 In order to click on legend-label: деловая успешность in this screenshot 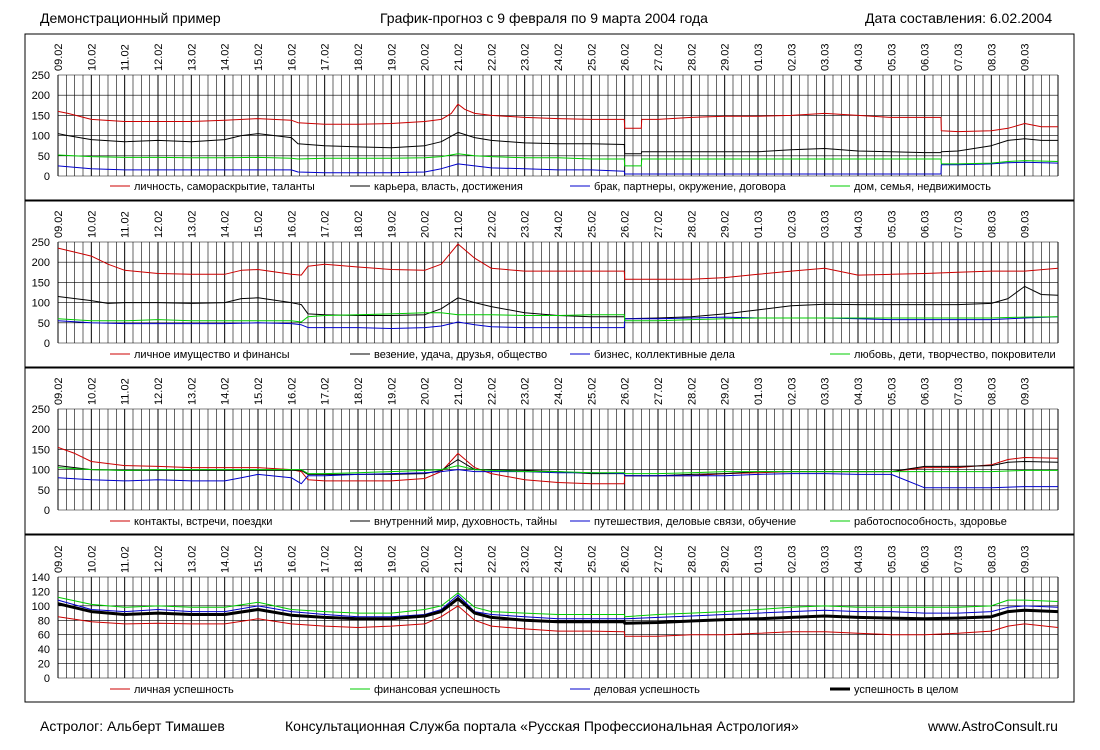, I will do `click(647, 690)`.